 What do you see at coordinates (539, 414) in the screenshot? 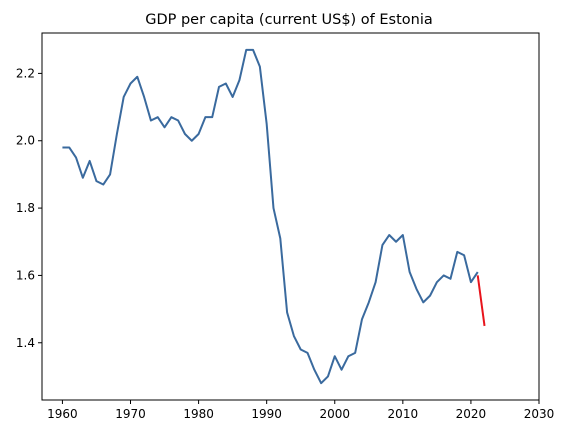
I see `x-tick-label: 2030` at bounding box center [539, 414].